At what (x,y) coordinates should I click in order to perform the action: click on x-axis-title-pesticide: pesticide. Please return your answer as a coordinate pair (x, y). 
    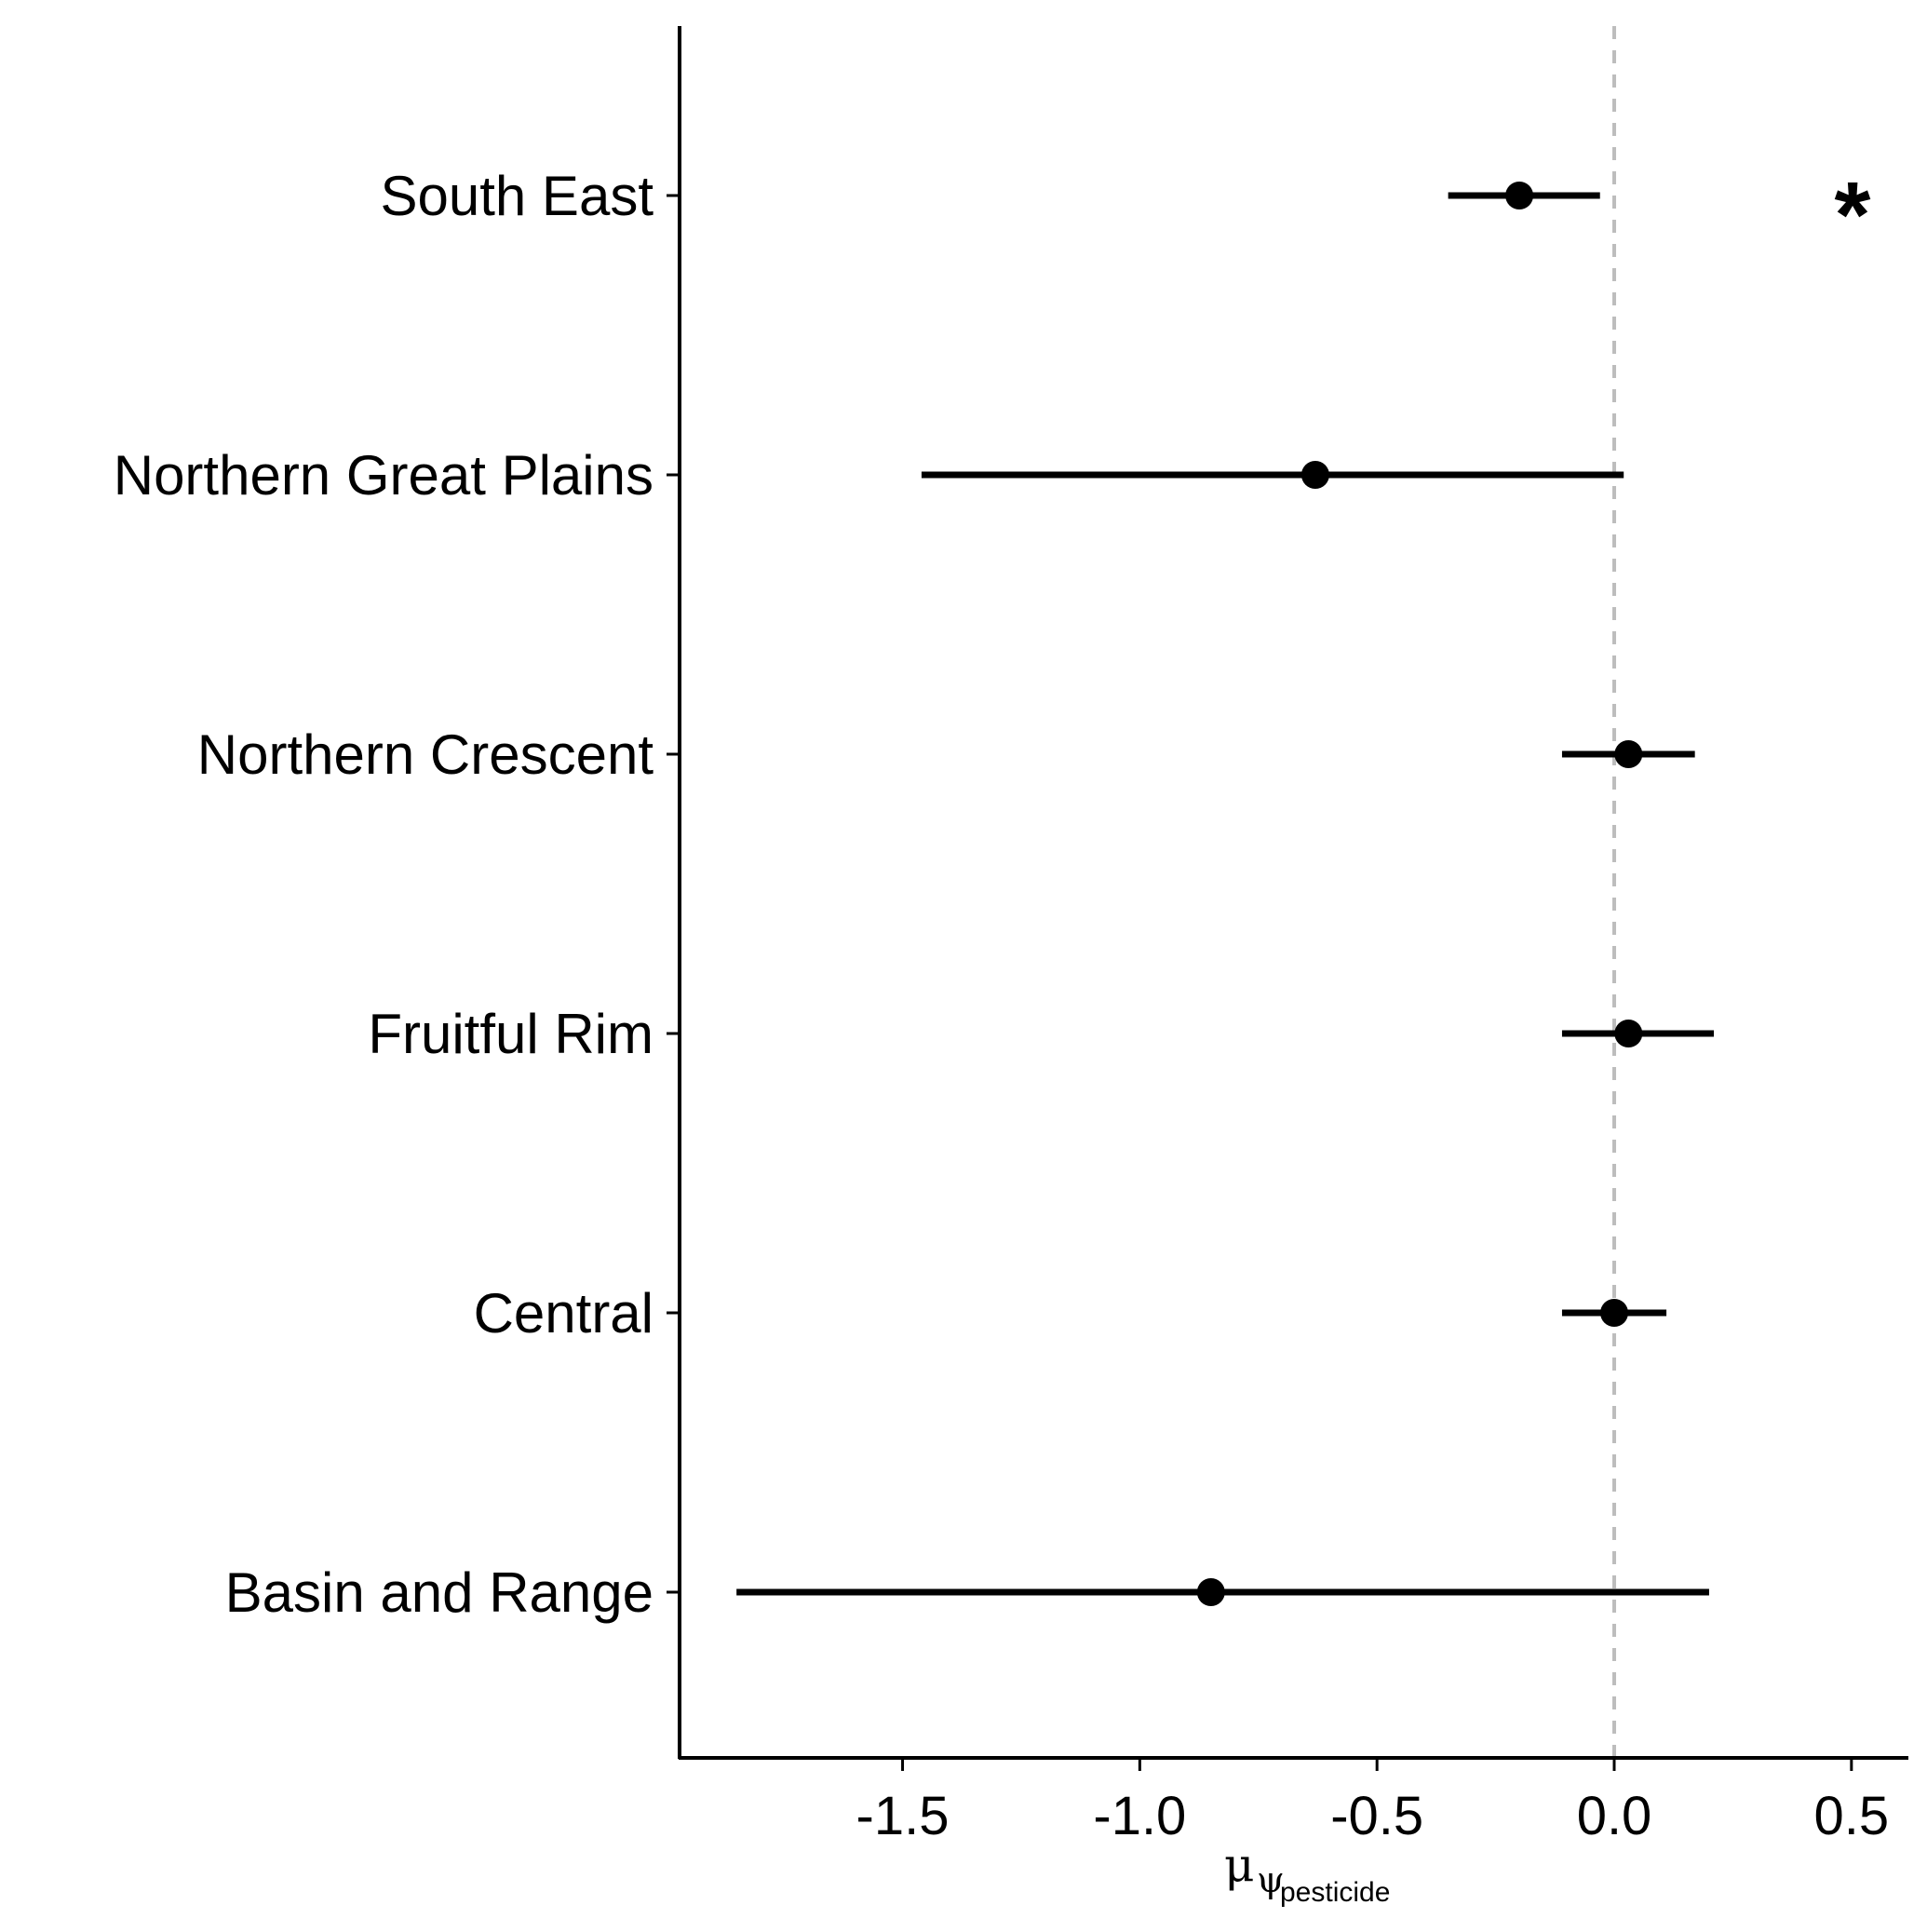
    Looking at the image, I should click on (1335, 1892).